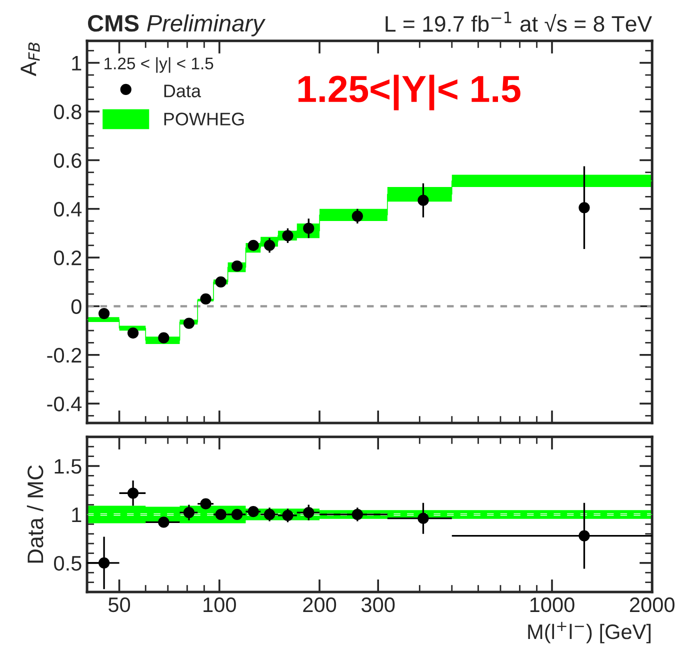 The image size is (680, 660). I want to click on x-tick-label: 200, so click(319, 604).